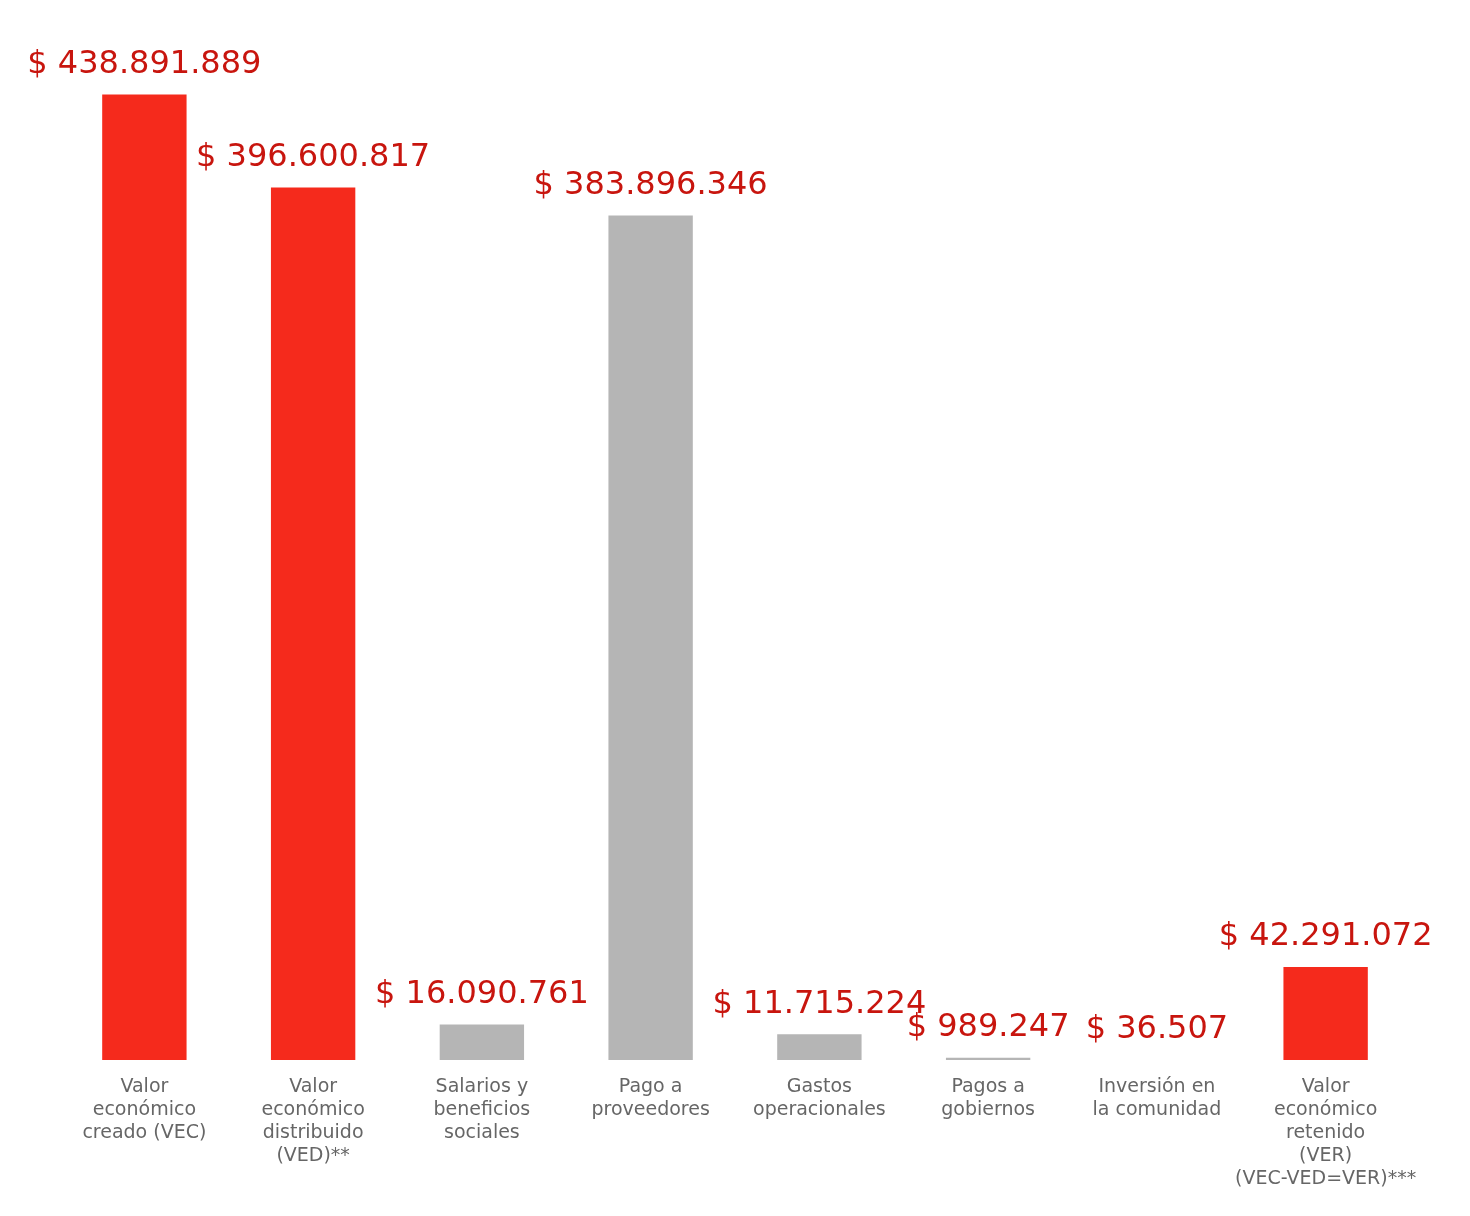 This screenshot has width=1470, height=1216. What do you see at coordinates (1326, 1131) in the screenshot?
I see `x-tick-label: Valor económico retenido (VER) (VEC-VED=VER)***` at bounding box center [1326, 1131].